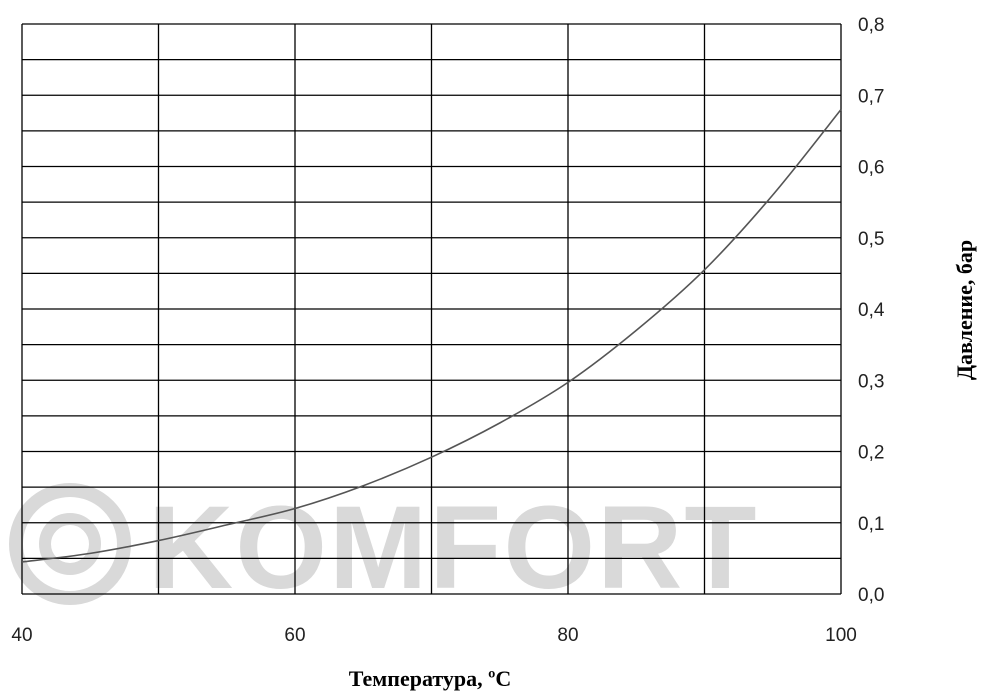  I want to click on y-tick-label: 0,7, so click(871, 96).